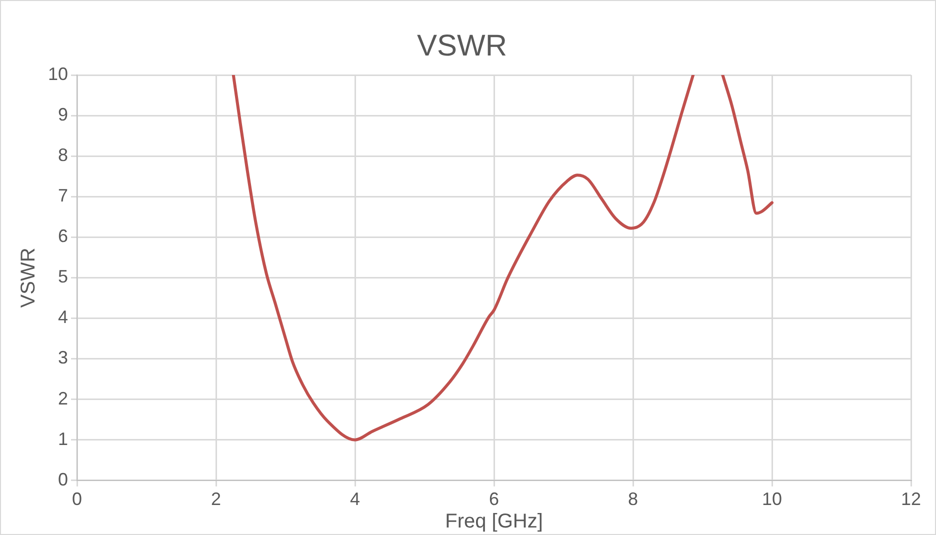 Image resolution: width=936 pixels, height=535 pixels. What do you see at coordinates (63, 155) in the screenshot?
I see `y-tick-label: 8` at bounding box center [63, 155].